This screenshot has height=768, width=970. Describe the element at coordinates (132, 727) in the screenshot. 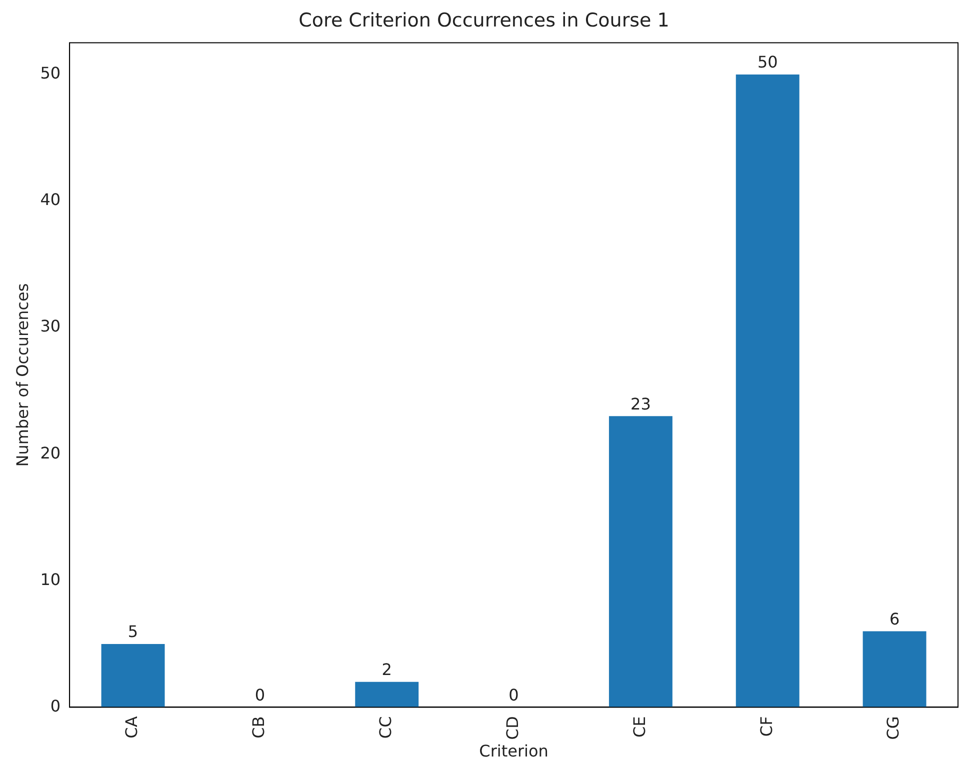

I see `x-tick-label: CA` at that location.